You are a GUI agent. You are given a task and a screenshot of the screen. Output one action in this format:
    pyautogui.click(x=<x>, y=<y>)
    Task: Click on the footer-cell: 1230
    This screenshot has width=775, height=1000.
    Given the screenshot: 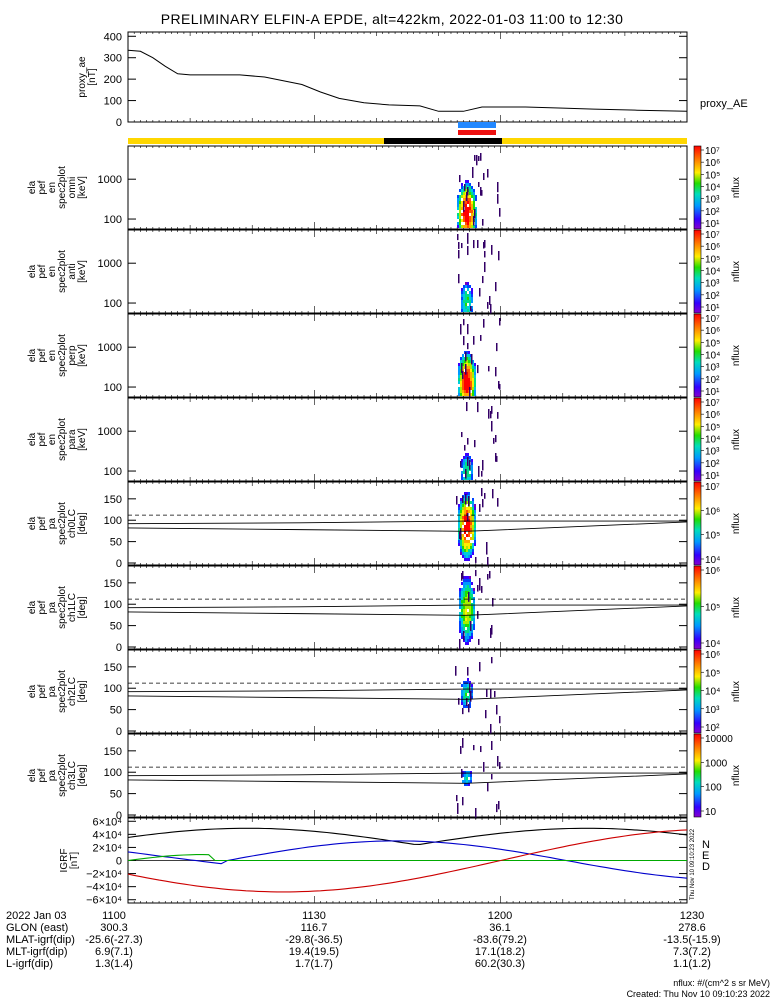 What is the action you would take?
    pyautogui.click(x=692, y=916)
    